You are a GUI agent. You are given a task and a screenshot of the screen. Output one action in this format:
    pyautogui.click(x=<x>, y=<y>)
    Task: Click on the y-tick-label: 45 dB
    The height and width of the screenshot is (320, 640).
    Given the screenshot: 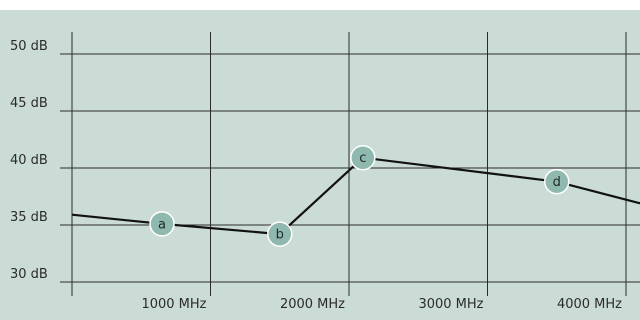 What is the action you would take?
    pyautogui.click(x=29, y=103)
    